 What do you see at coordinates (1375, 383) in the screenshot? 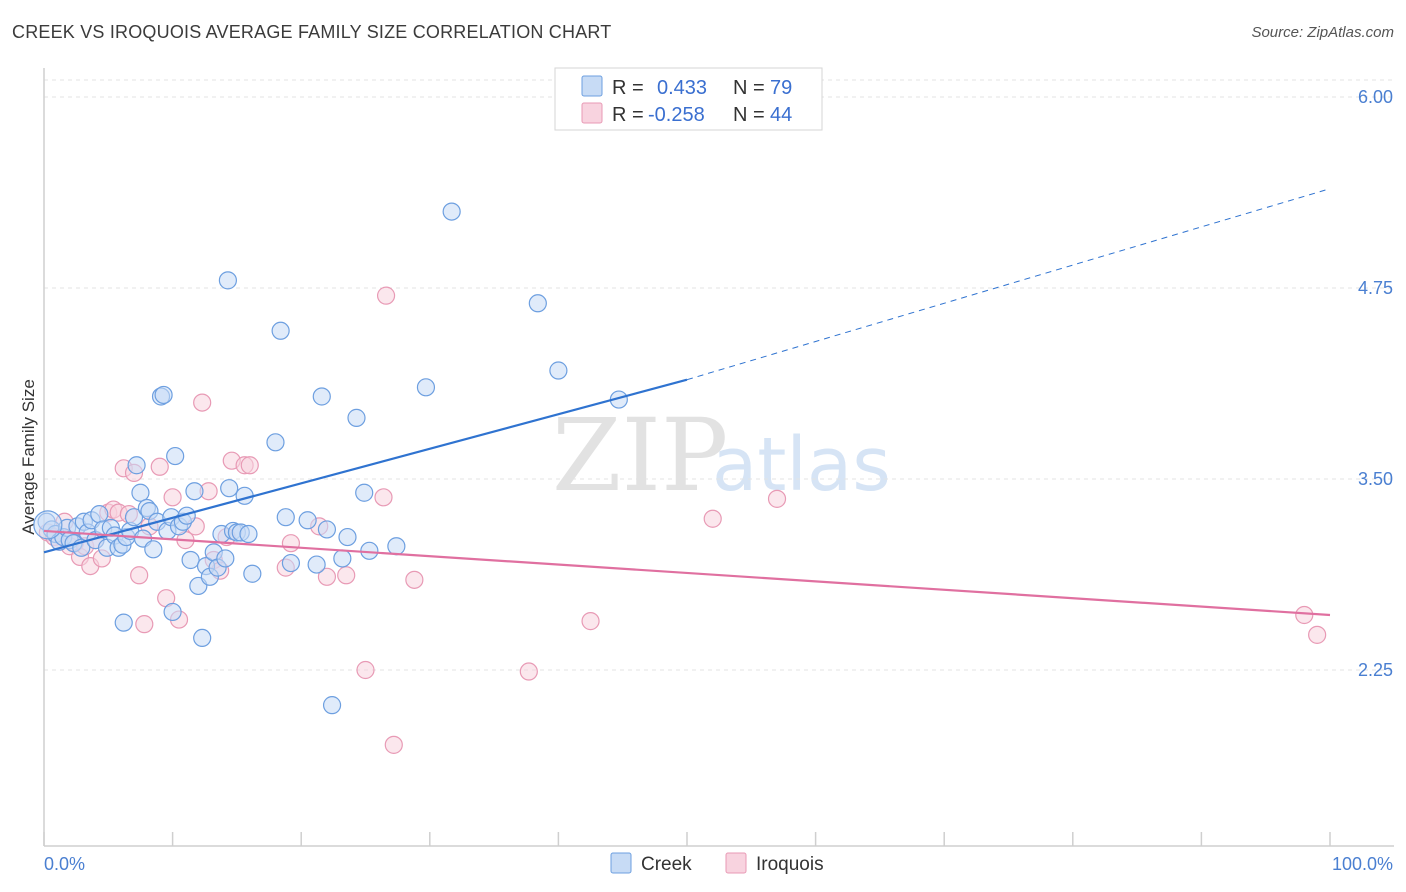
I see `y-ticks: 6.00 4.75 3.50 2.25` at bounding box center [1375, 383].